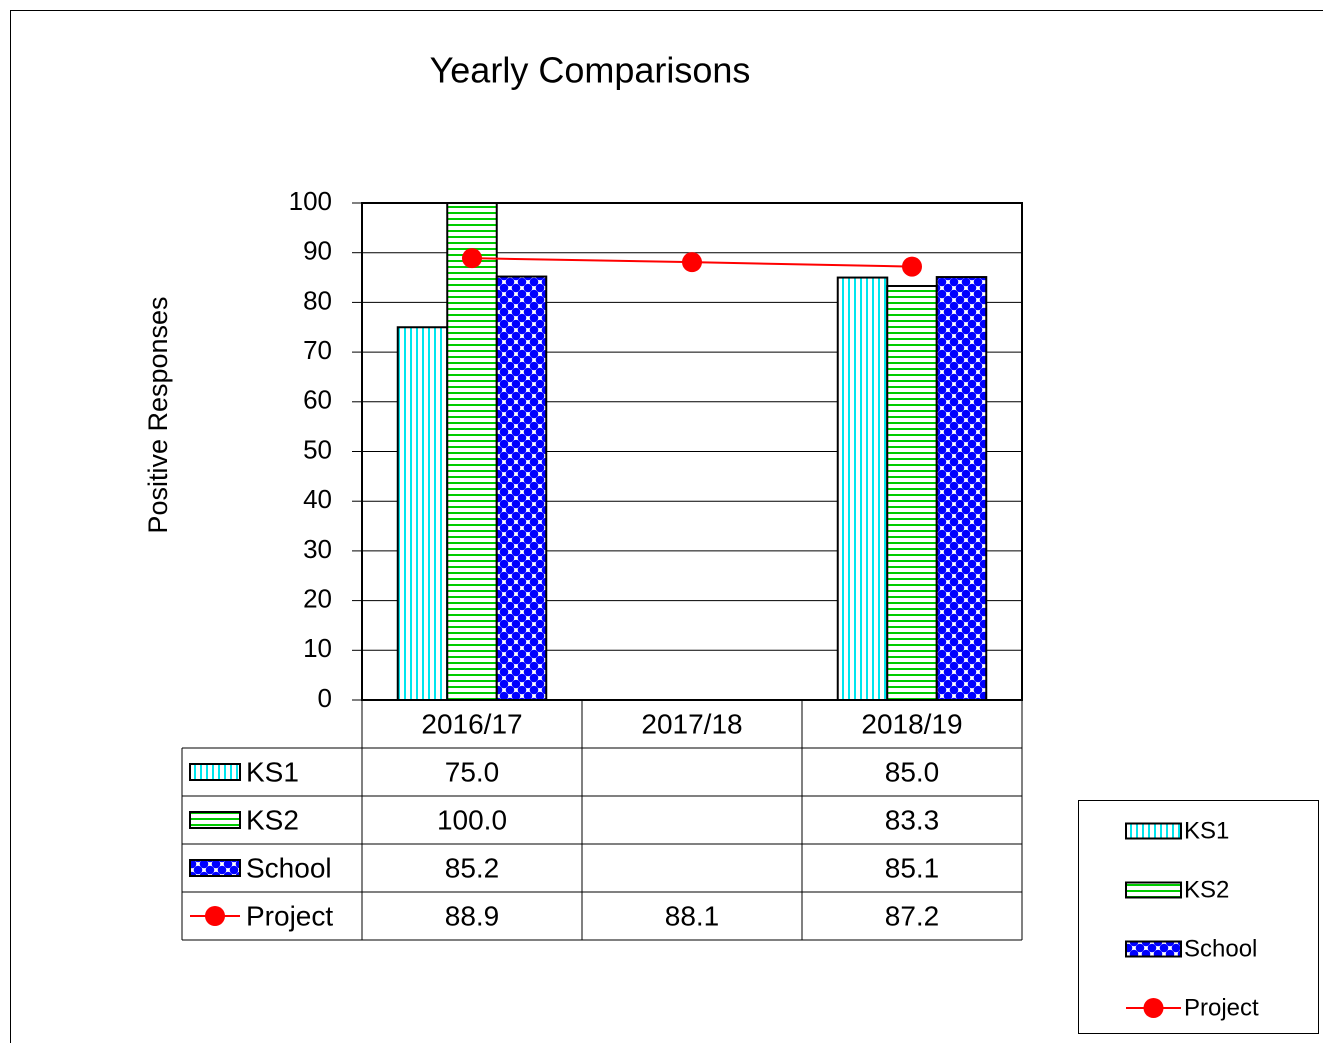  I want to click on x-tick-label: 2018/19, so click(911, 723).